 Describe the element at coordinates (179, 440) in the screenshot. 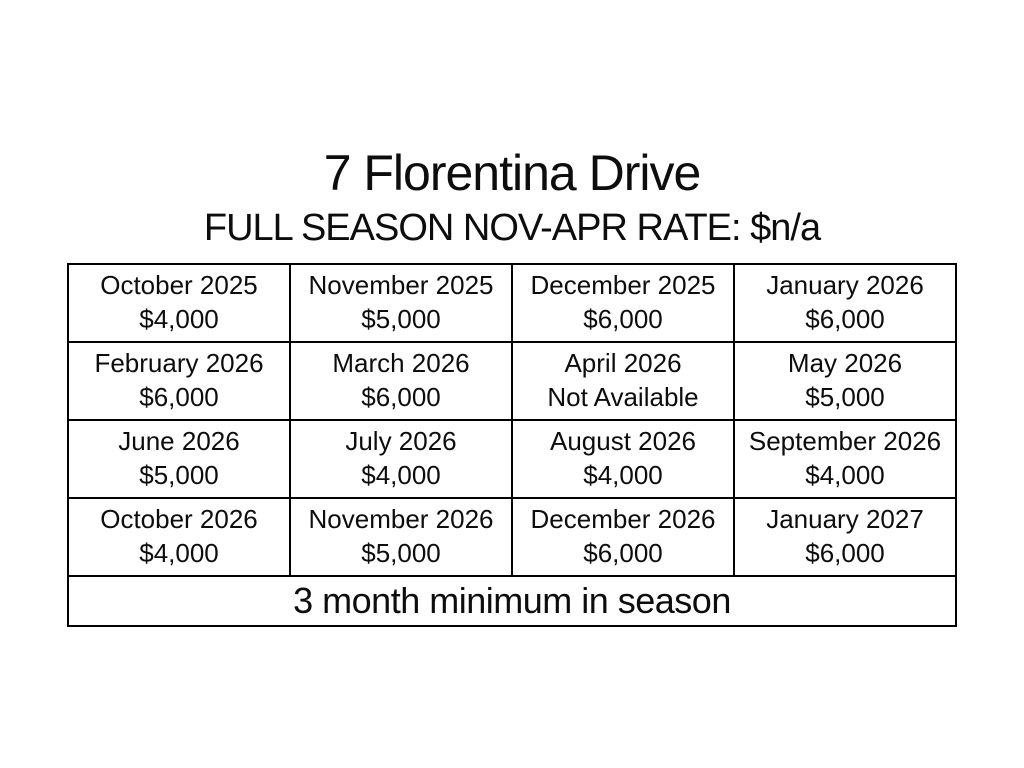

I see `month-label: June 2026` at that location.